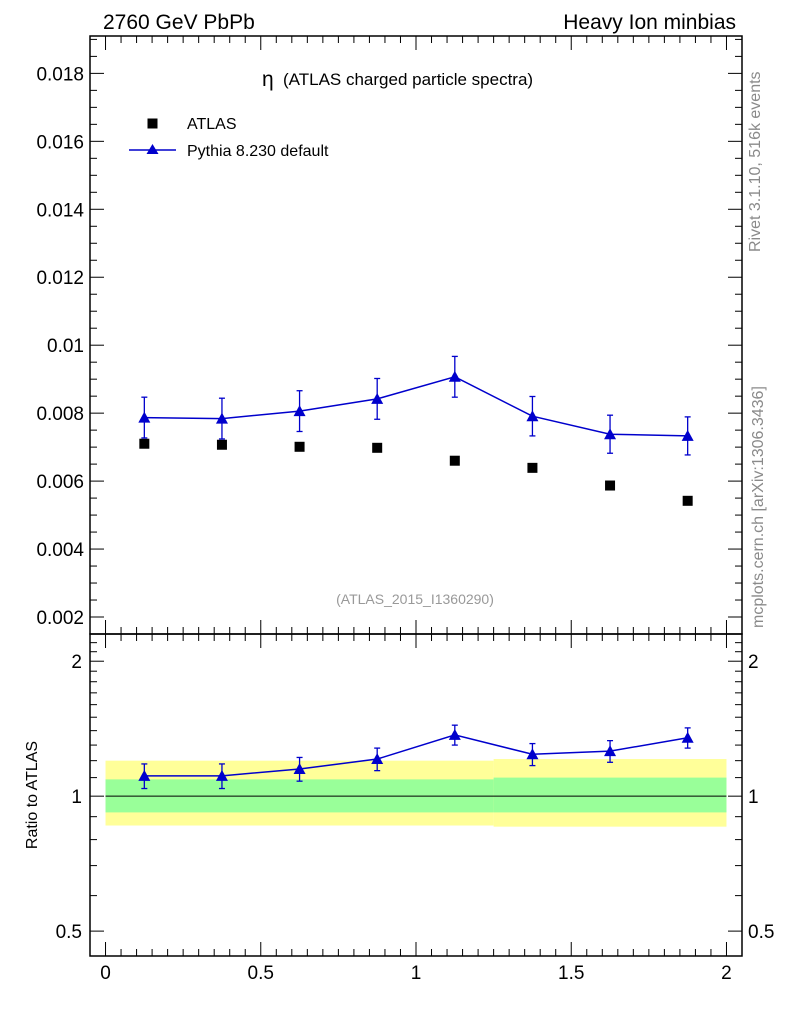 This screenshot has height=1024, width=786. I want to click on legend-pythia-label: Pythia 8.230 default, so click(258, 151).